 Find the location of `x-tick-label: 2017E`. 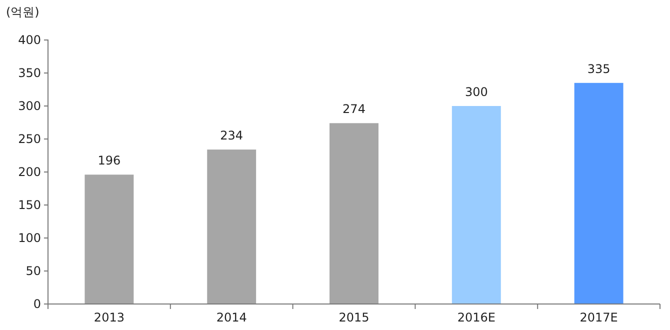

x-tick-label: 2017E is located at coordinates (599, 317).